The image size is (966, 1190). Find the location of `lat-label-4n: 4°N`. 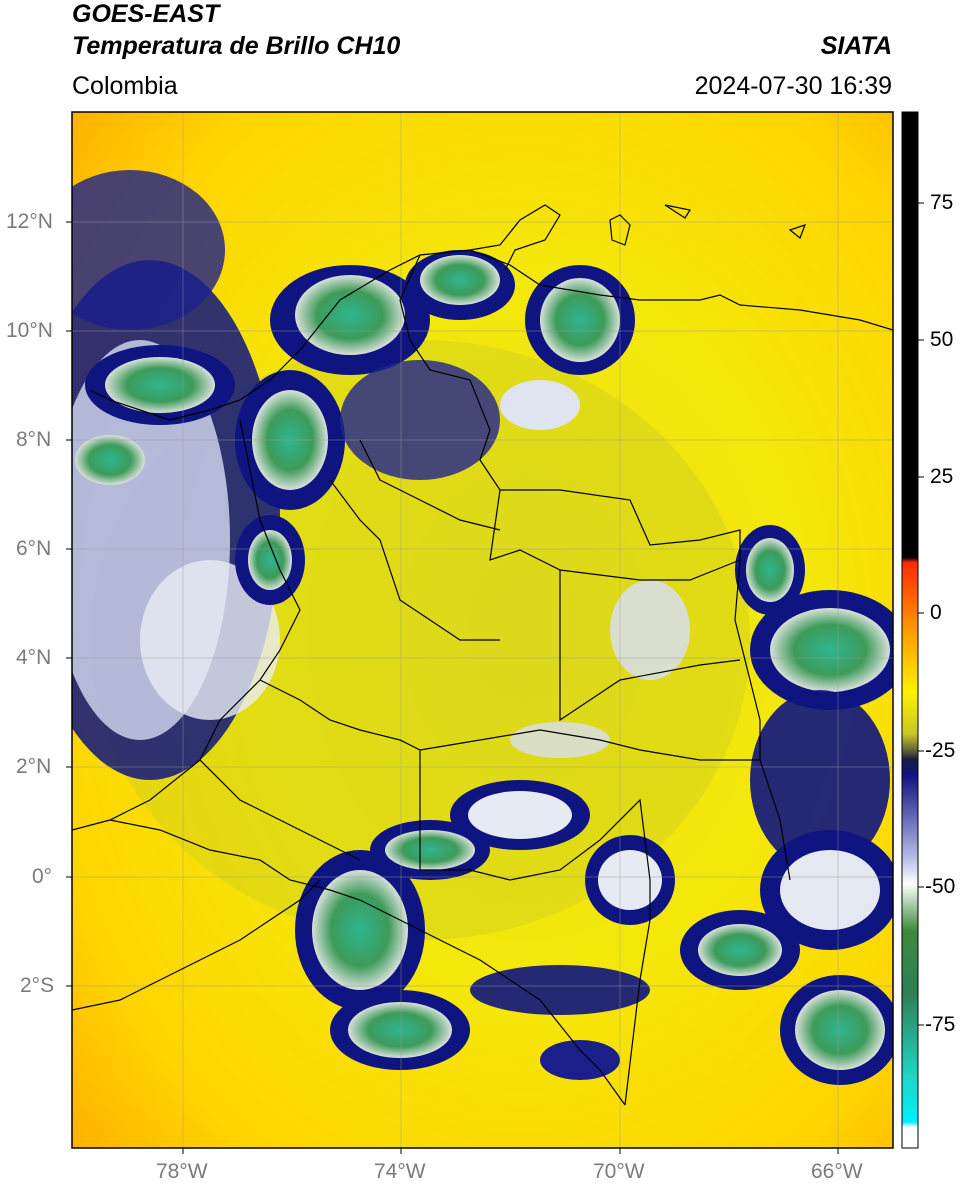

lat-label-4n: 4°N is located at coordinates (34, 657).